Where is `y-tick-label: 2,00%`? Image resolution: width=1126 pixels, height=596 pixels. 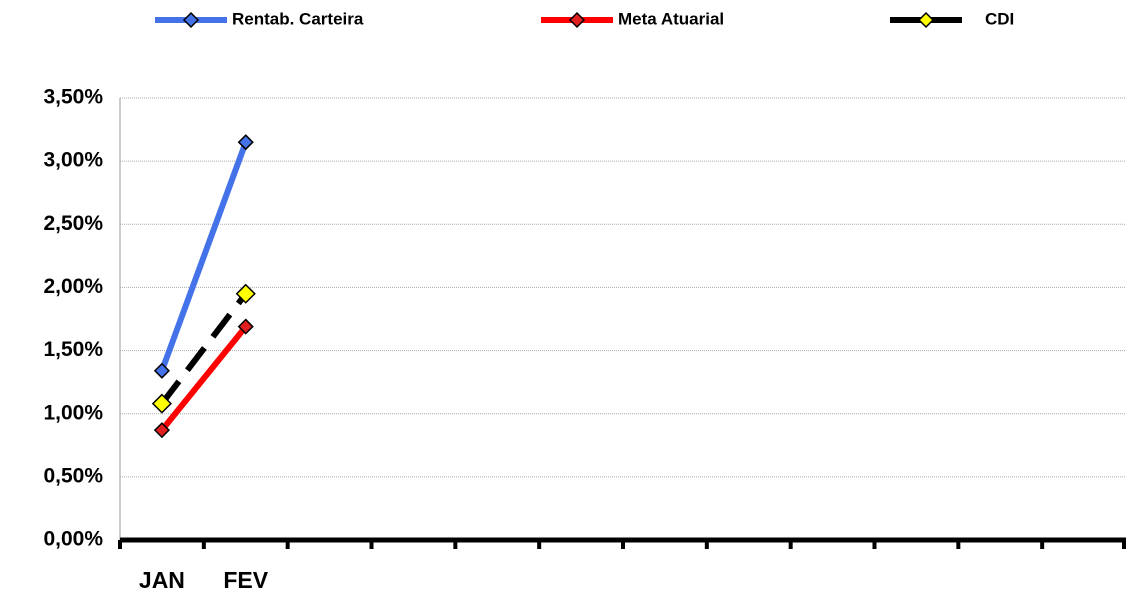
y-tick-label: 2,00% is located at coordinates (73, 286).